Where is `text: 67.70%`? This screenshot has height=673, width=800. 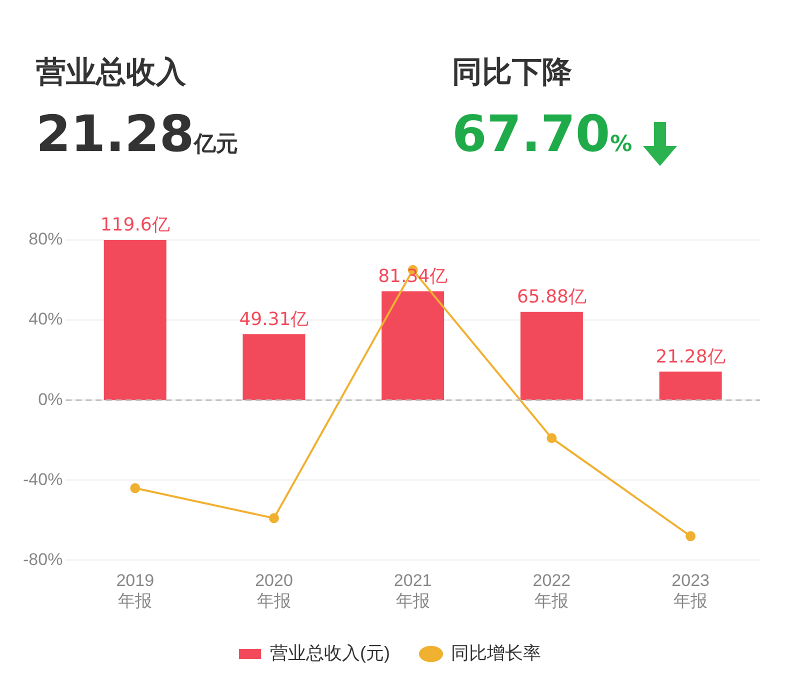 text: 67.70% is located at coordinates (542, 134).